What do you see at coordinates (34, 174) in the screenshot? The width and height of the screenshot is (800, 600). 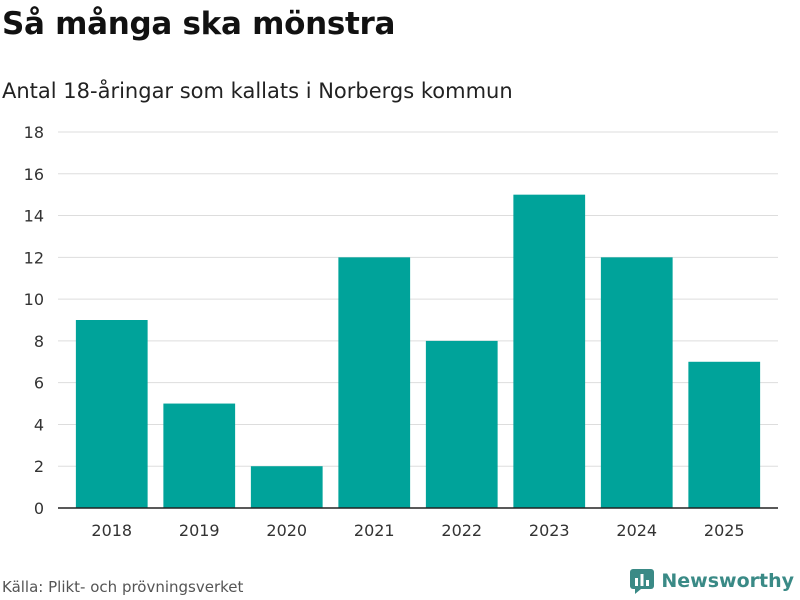 I see `y-tick-label: 16` at bounding box center [34, 174].